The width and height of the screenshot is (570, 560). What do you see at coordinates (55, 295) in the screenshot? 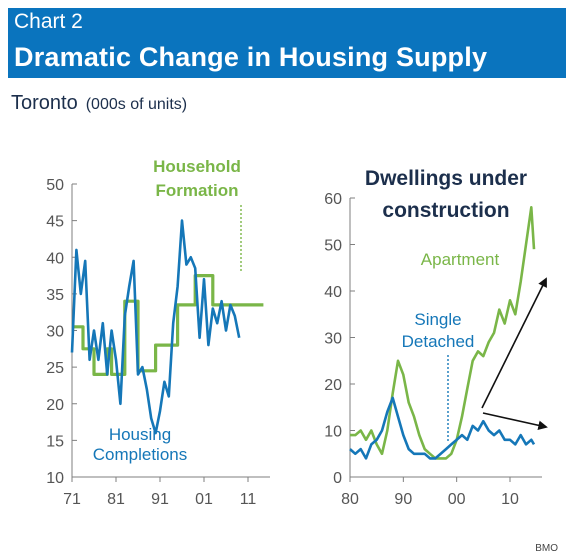
I see `y-tick-label: 35` at bounding box center [55, 295].